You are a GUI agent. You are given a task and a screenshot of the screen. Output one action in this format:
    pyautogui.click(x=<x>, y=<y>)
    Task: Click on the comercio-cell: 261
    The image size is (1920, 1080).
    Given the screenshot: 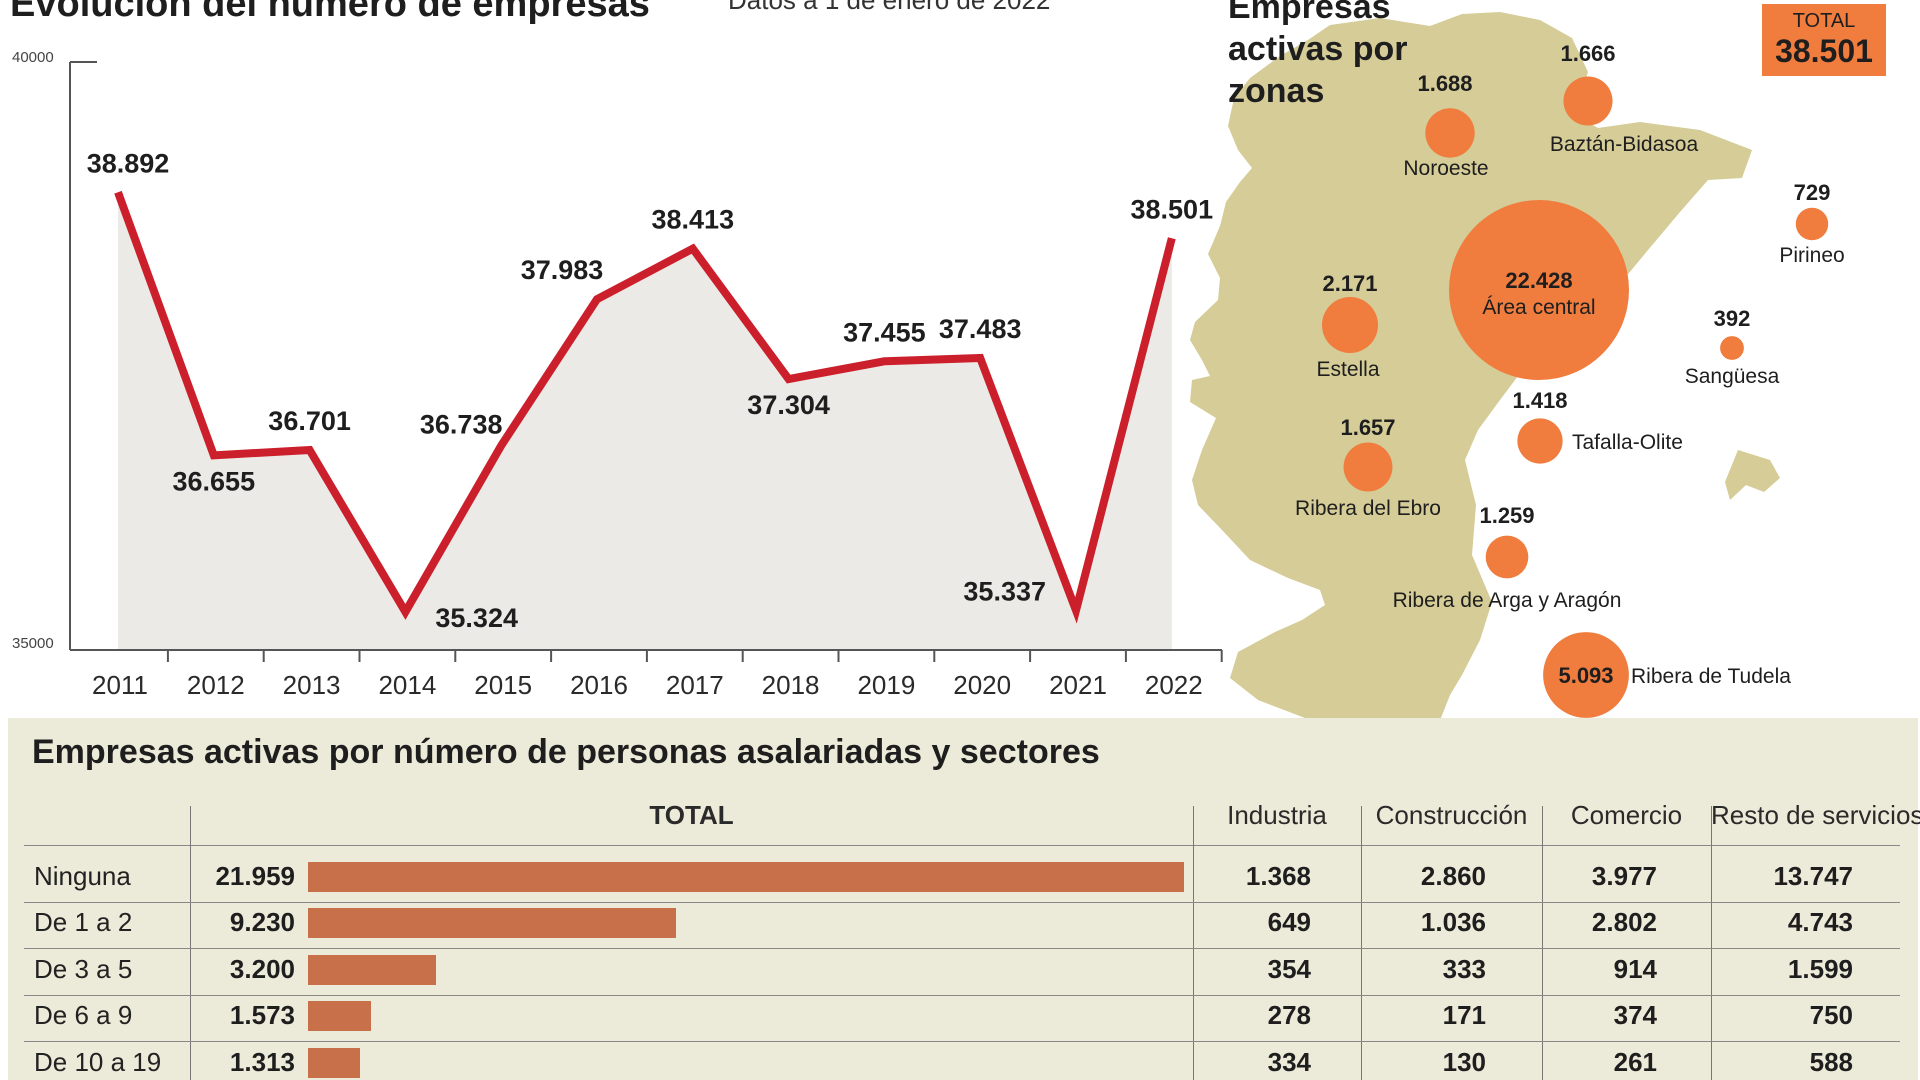 What is the action you would take?
    pyautogui.click(x=1635, y=1062)
    